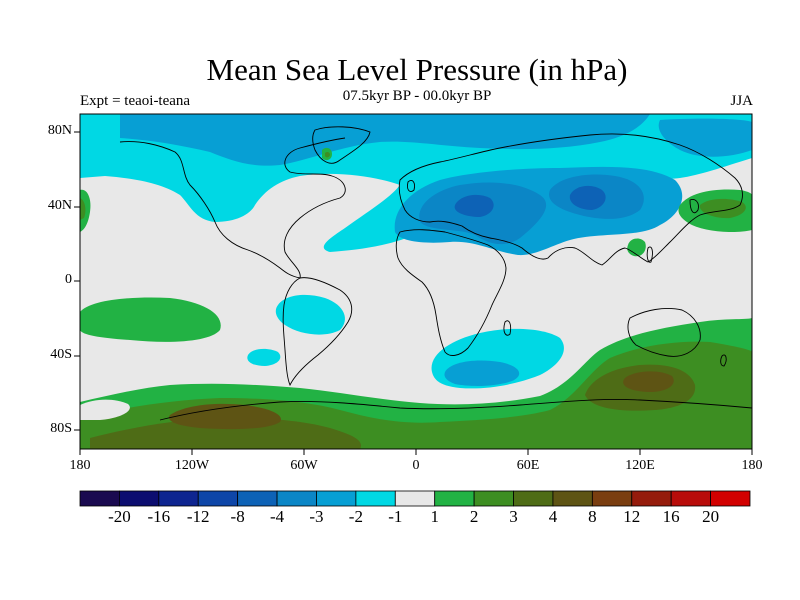 This screenshot has width=800, height=600. I want to click on antarctic-high-inner, so click(225, 433).